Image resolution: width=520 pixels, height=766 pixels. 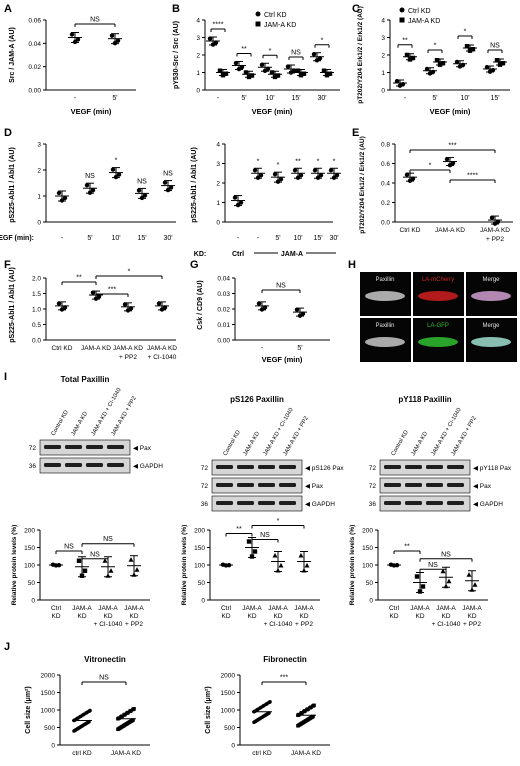 I want to click on panel-J-letter: J, so click(x=7, y=647).